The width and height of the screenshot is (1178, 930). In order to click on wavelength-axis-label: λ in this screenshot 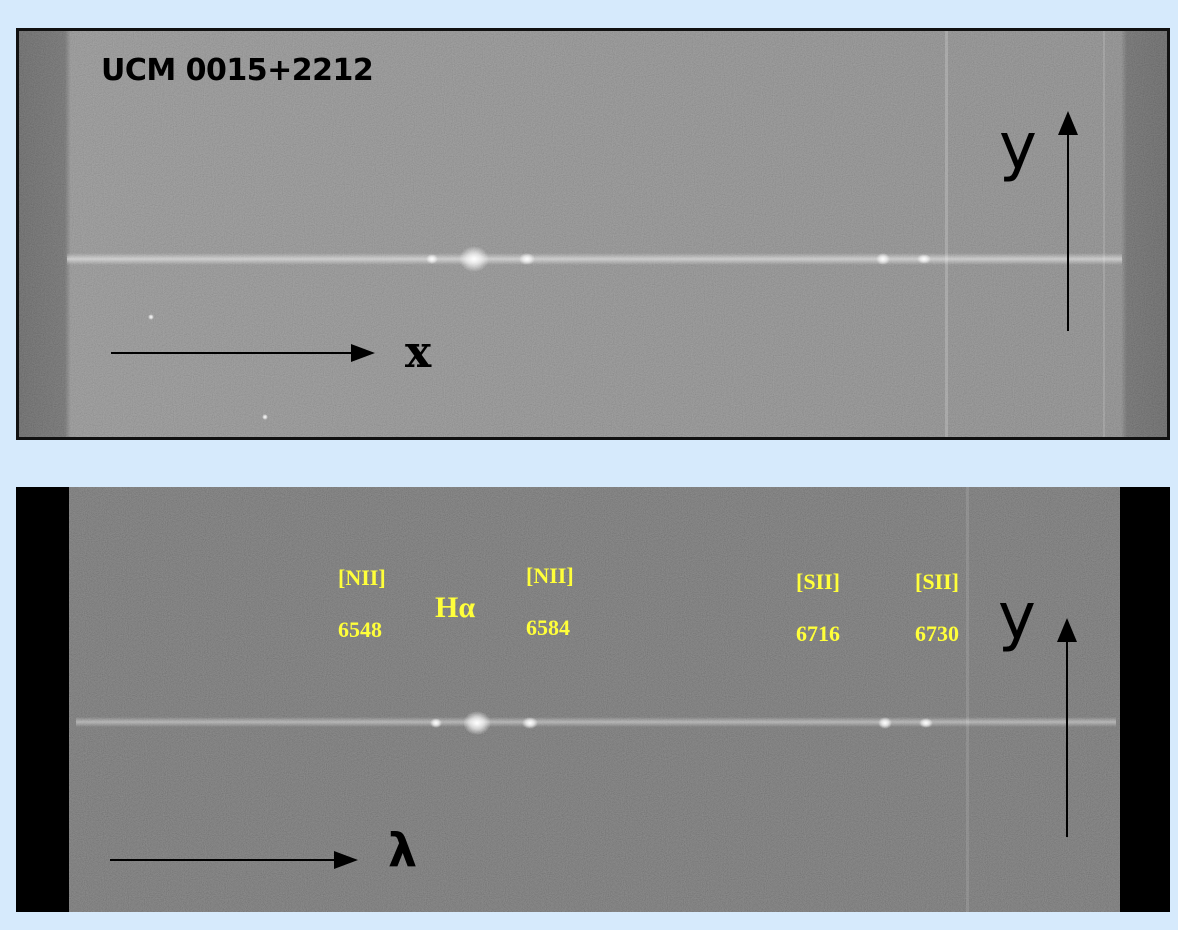, I will do `click(403, 850)`.